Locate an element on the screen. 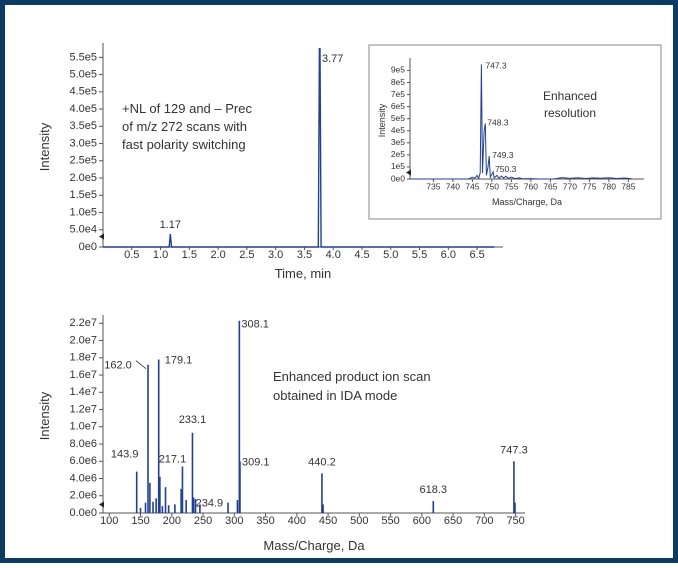 This screenshot has height=568, width=678. epi-spectrum-x-tick-label: 300 is located at coordinates (234, 521).